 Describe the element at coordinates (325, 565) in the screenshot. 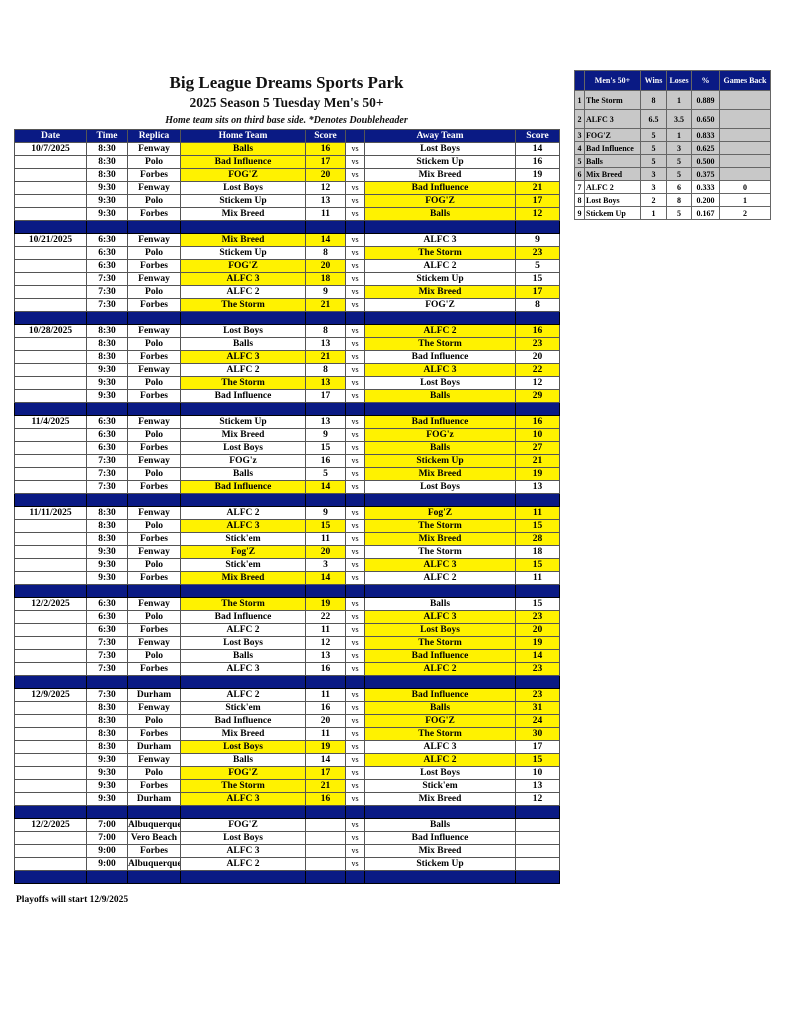

I see `home-score: 3` at that location.